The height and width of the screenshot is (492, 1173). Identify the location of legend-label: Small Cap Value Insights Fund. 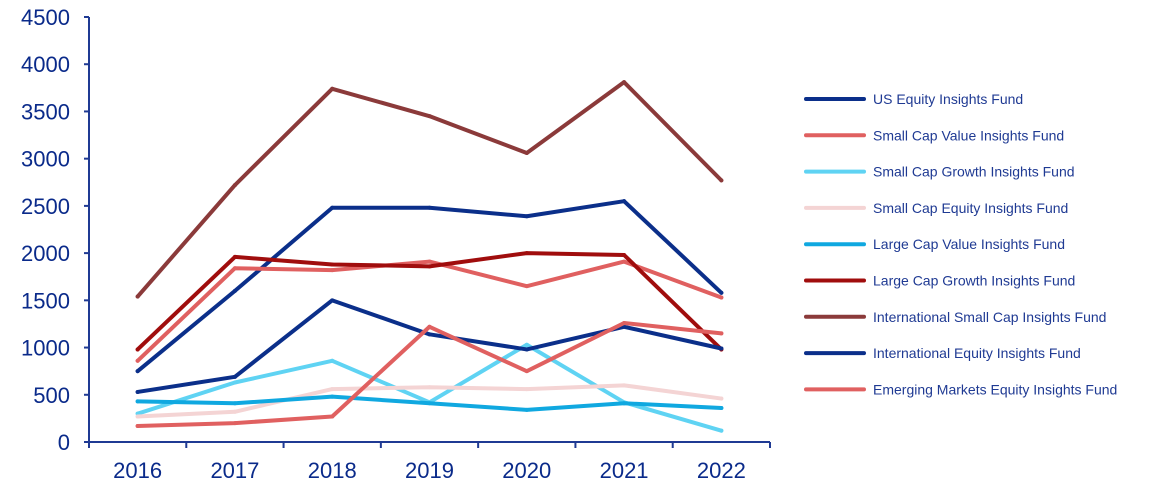
(968, 135).